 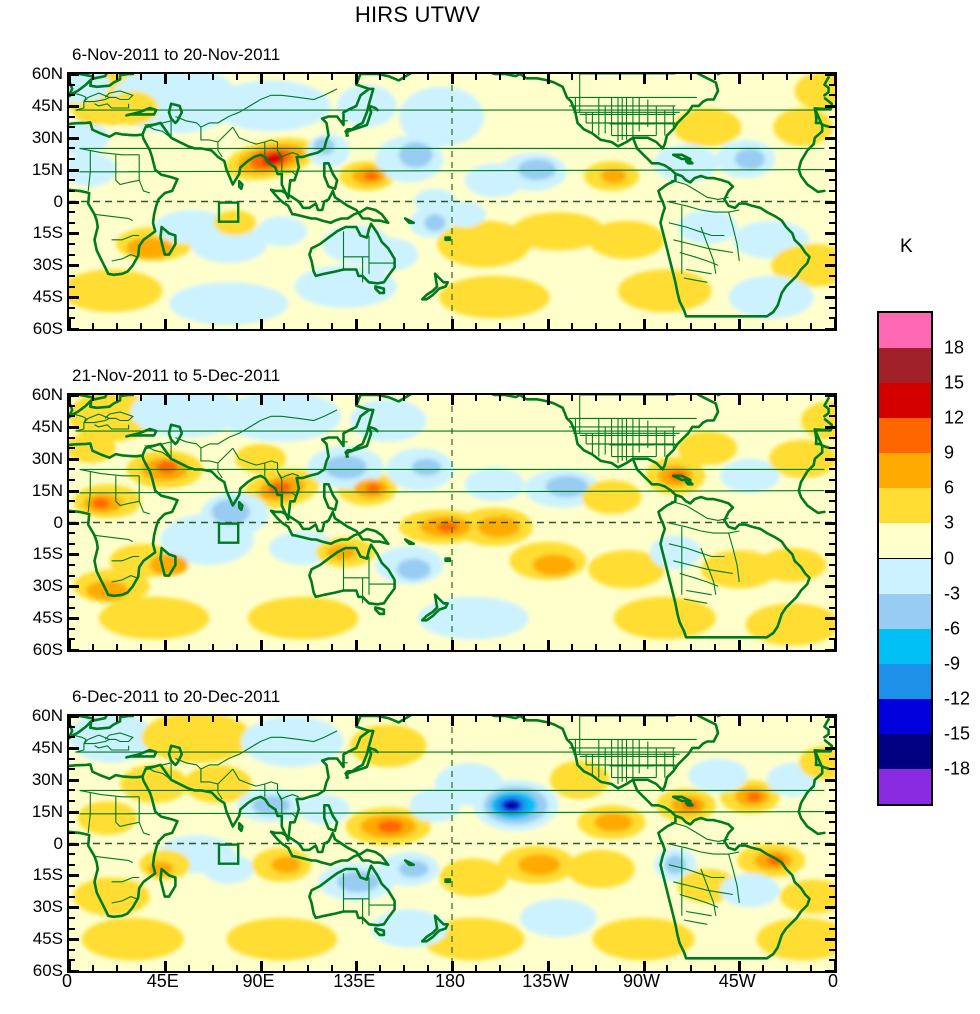 I want to click on colorbar-tick-label: -15, so click(x=957, y=733).